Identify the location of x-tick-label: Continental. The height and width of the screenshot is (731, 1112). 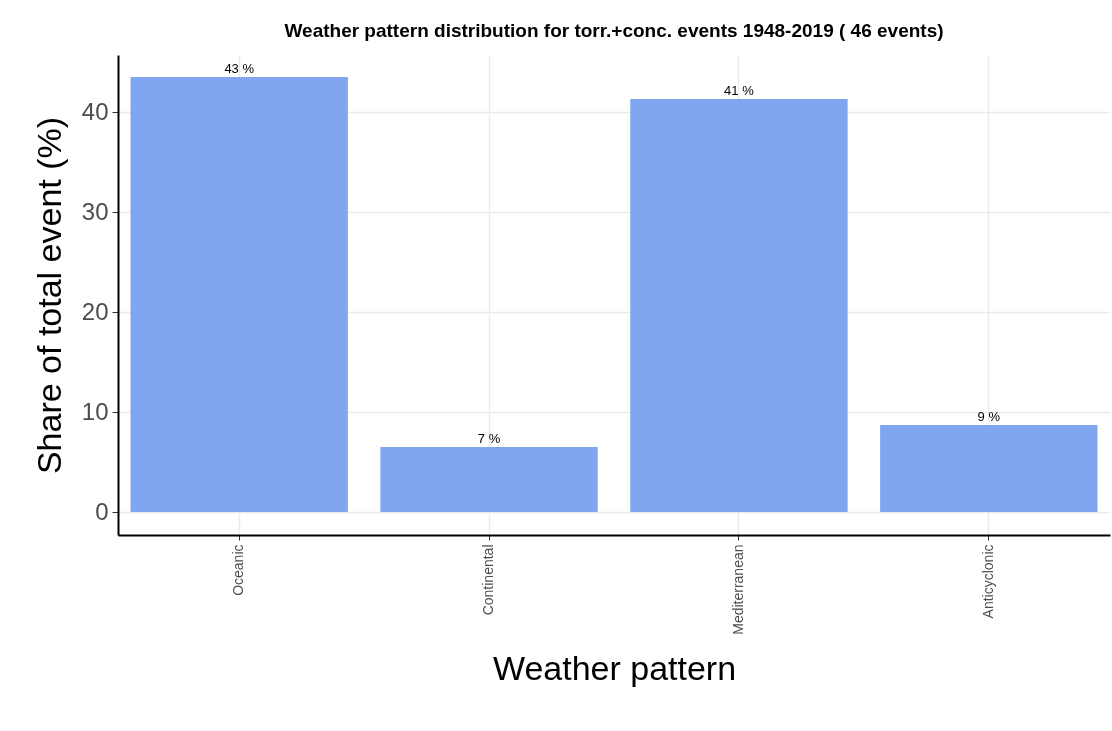
(488, 580).